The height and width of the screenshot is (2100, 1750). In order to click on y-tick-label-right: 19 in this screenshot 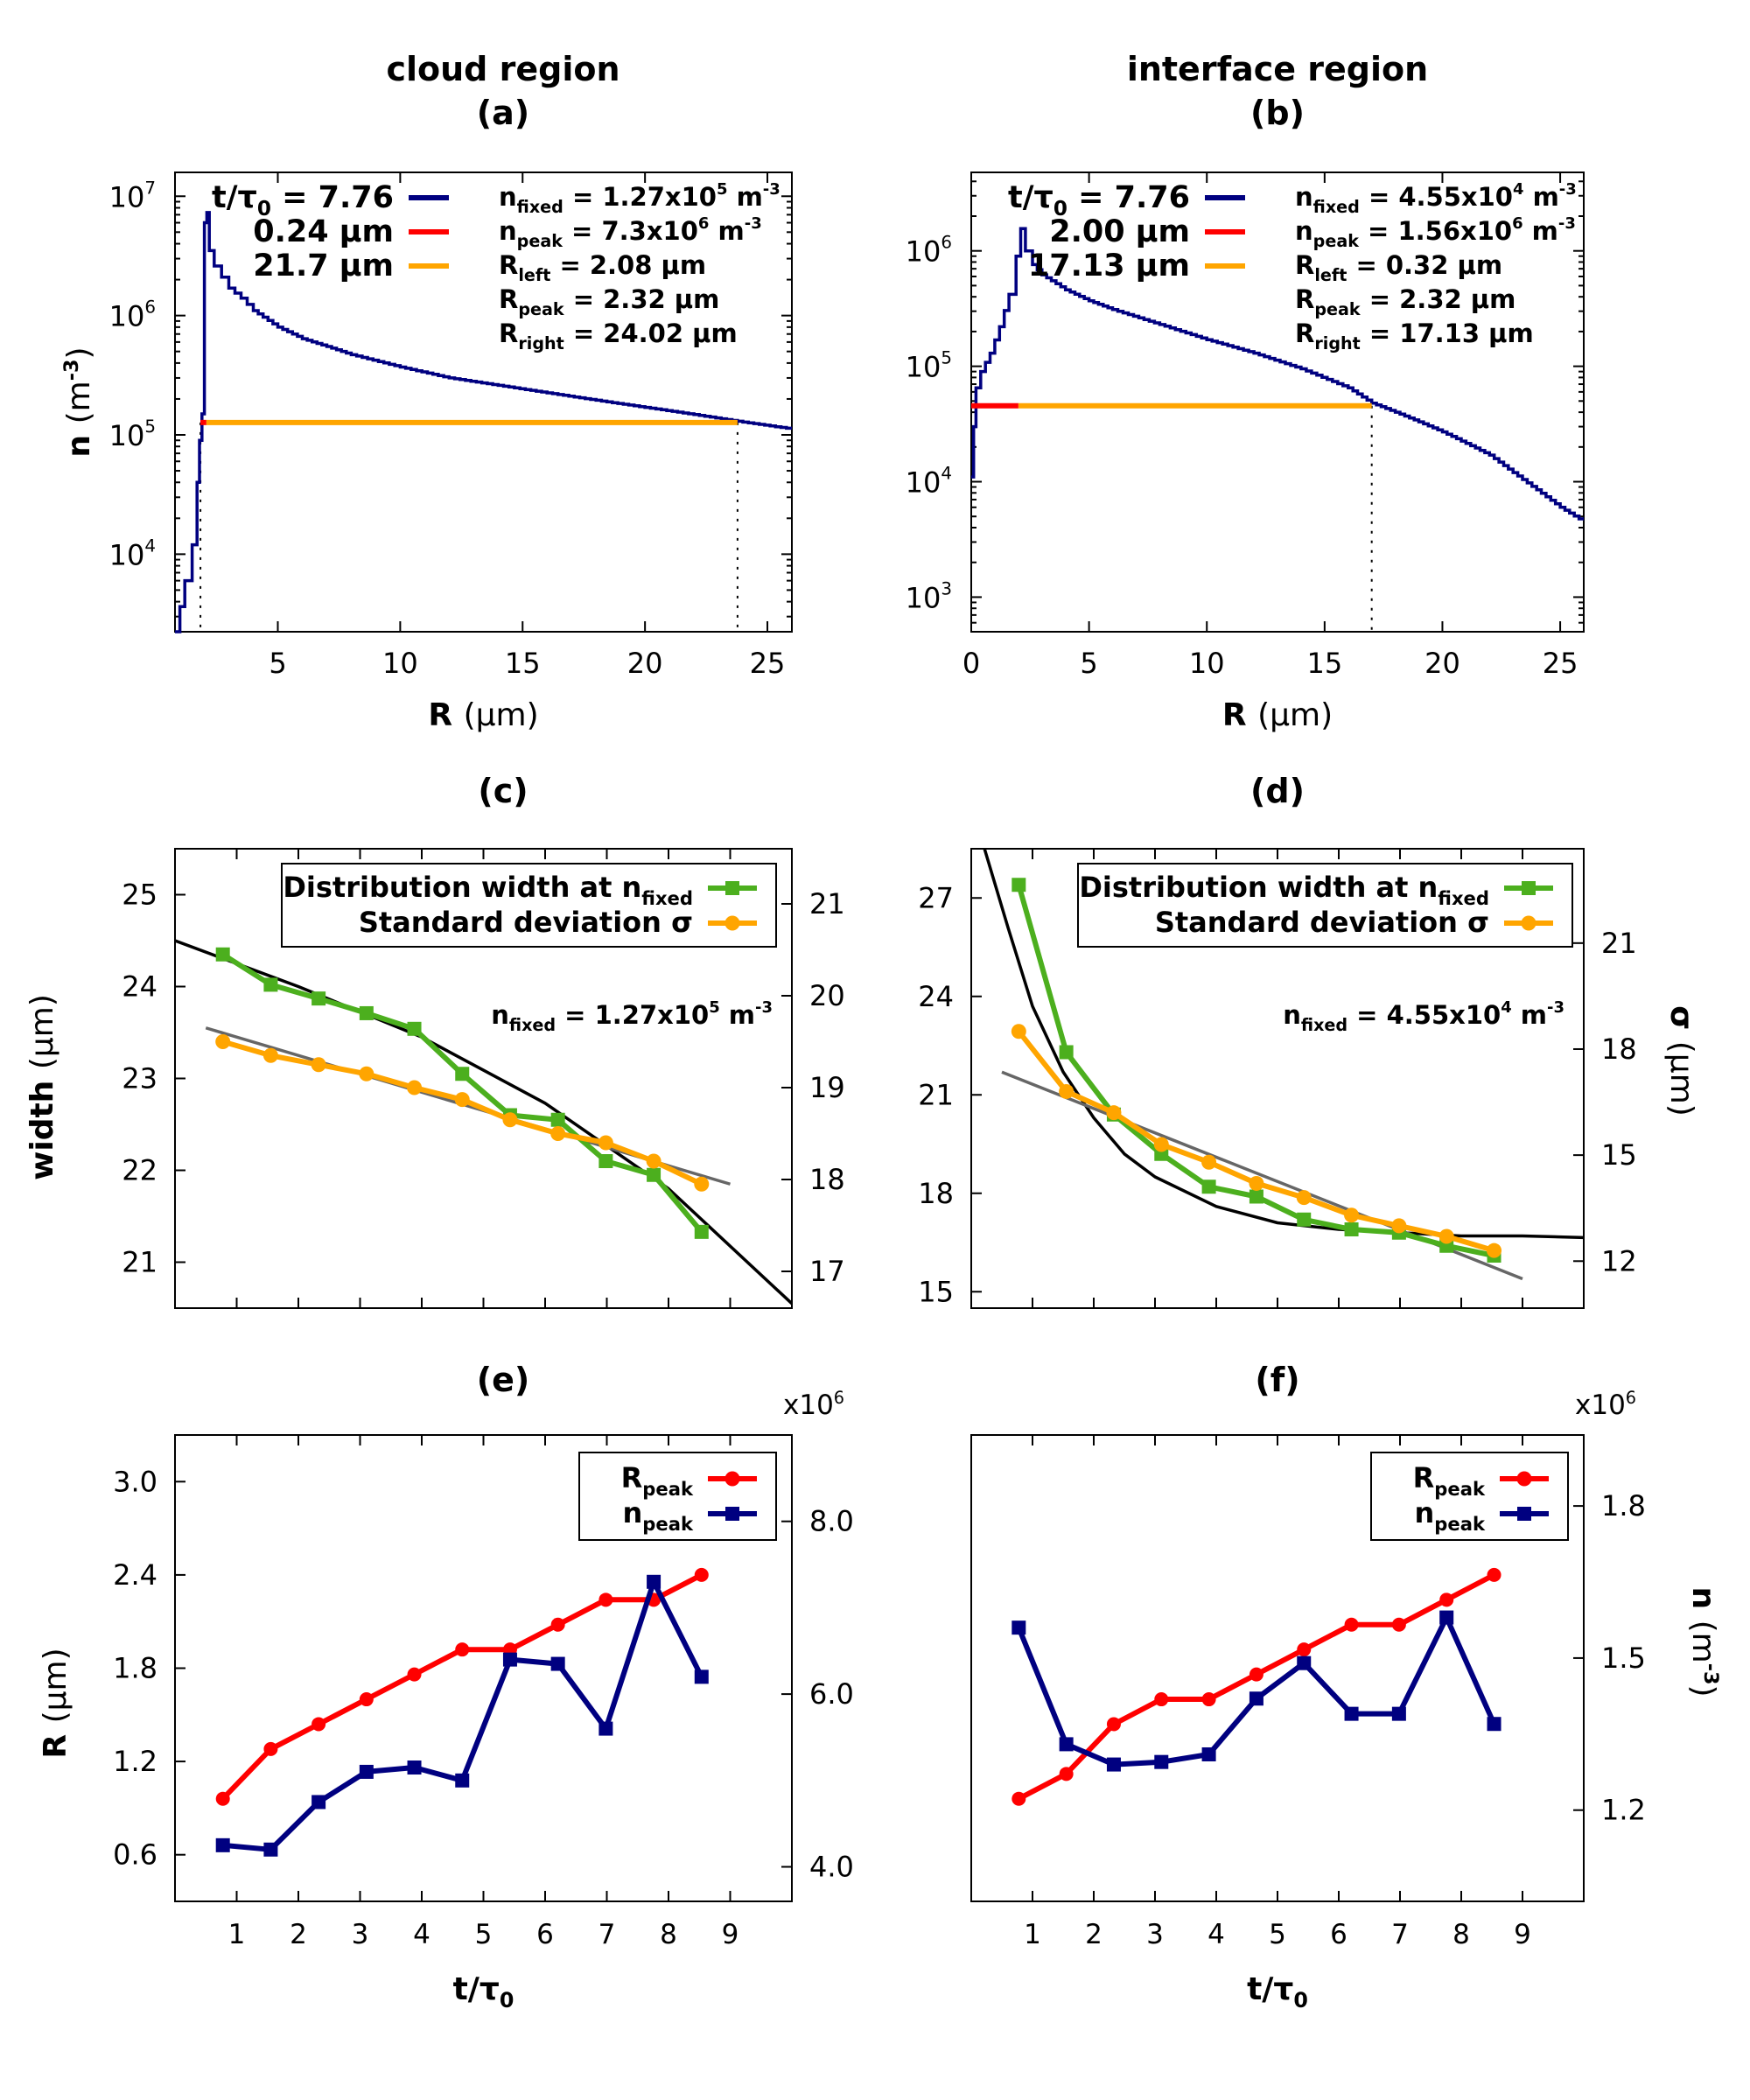, I will do `click(827, 1087)`.